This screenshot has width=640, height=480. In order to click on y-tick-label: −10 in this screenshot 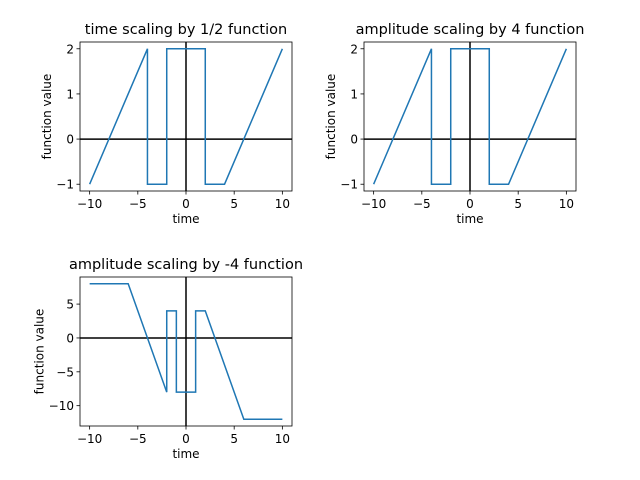, I will do `click(61, 406)`.